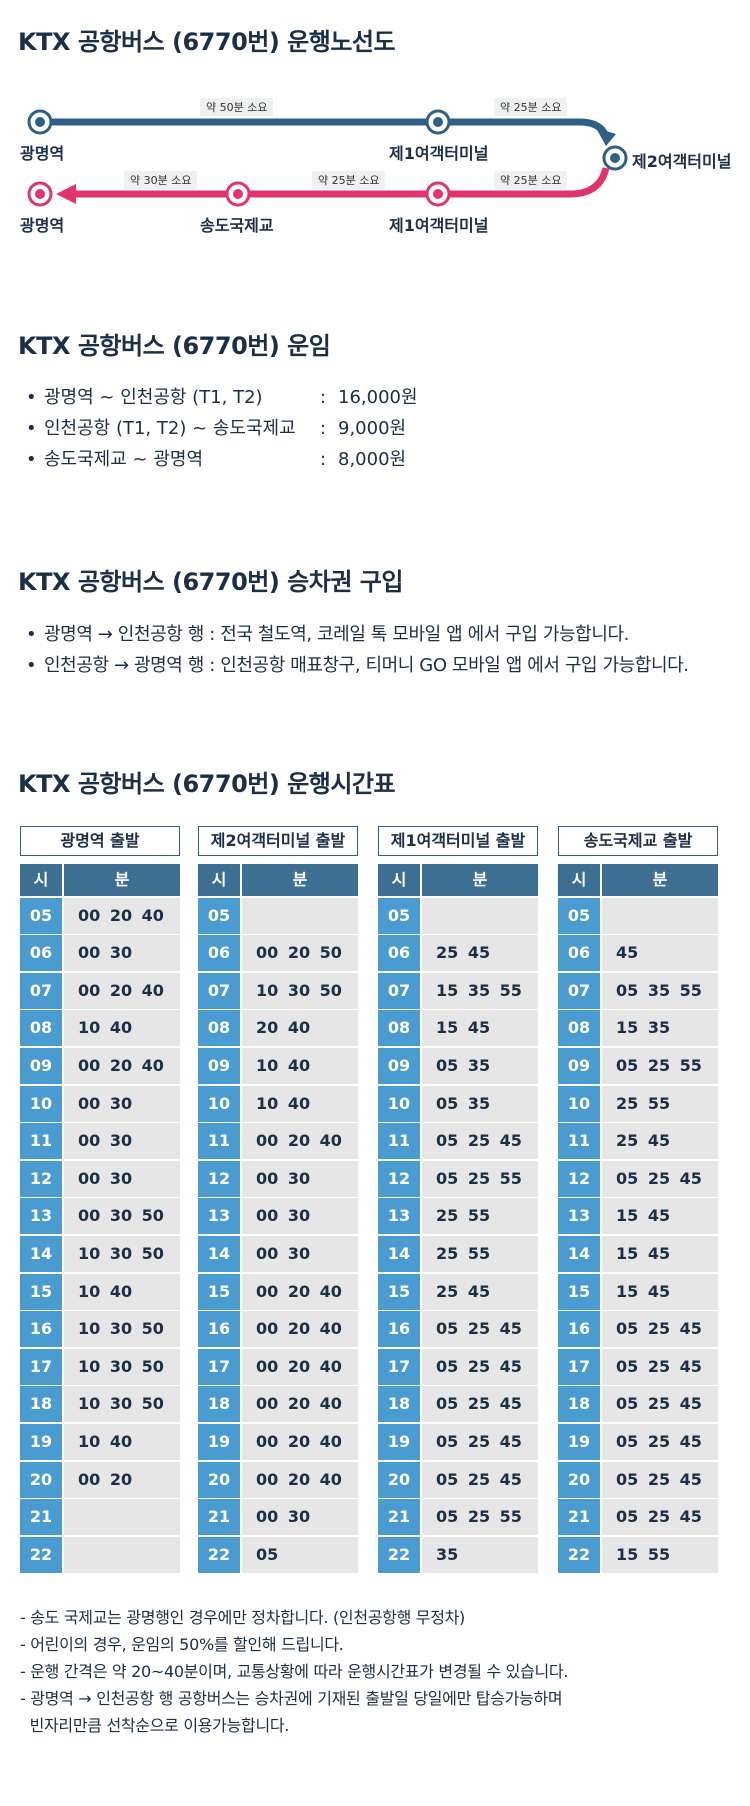 Image resolution: width=750 pixels, height=1806 pixels. What do you see at coordinates (124, 459) in the screenshot?
I see `fare-route: 송도국제교 ~ 광명역` at bounding box center [124, 459].